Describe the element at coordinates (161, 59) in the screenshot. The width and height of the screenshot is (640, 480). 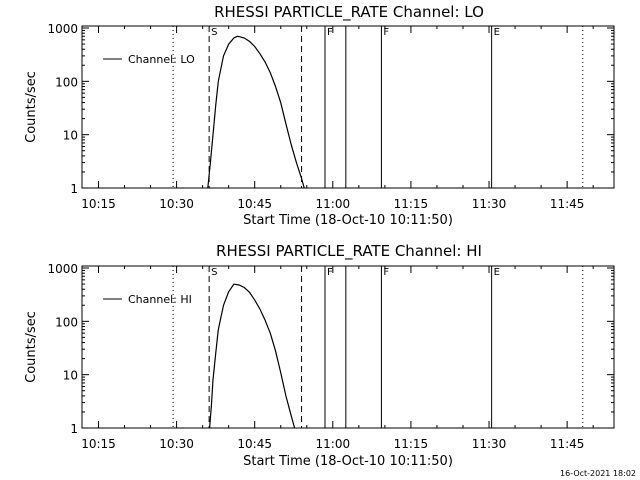
I see `legend-label: Channel: LO` at that location.